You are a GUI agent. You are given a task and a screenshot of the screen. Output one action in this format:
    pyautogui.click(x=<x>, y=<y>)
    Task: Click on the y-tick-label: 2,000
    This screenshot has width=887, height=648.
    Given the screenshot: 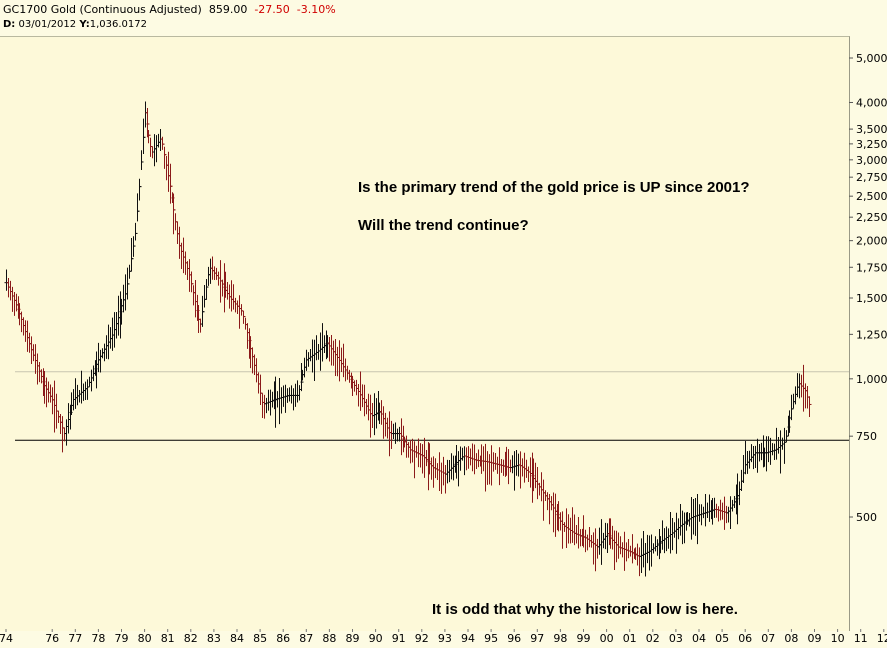 What is the action you would take?
    pyautogui.click(x=871, y=241)
    